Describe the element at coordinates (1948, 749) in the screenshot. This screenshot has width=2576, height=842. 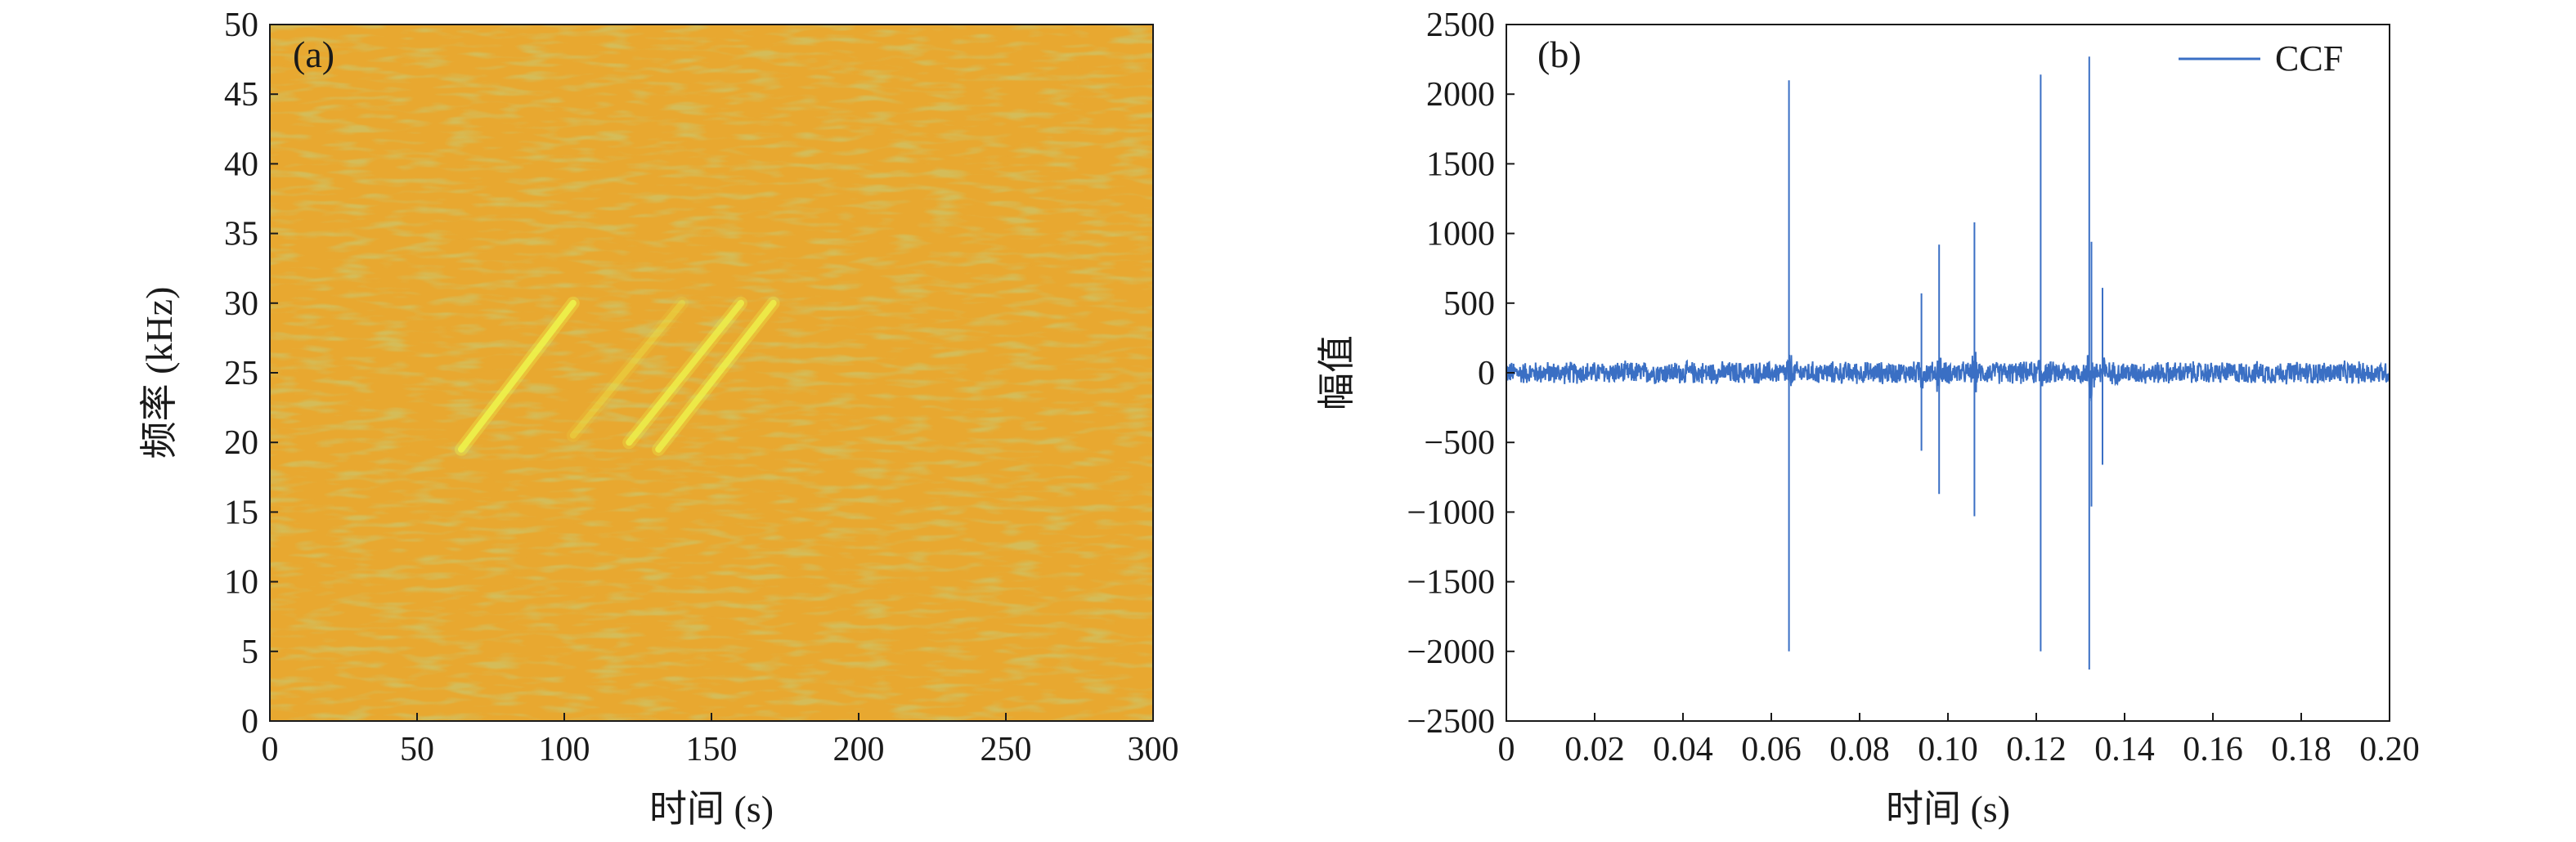
I see `x-tick-label-b-5: 0.10` at that location.